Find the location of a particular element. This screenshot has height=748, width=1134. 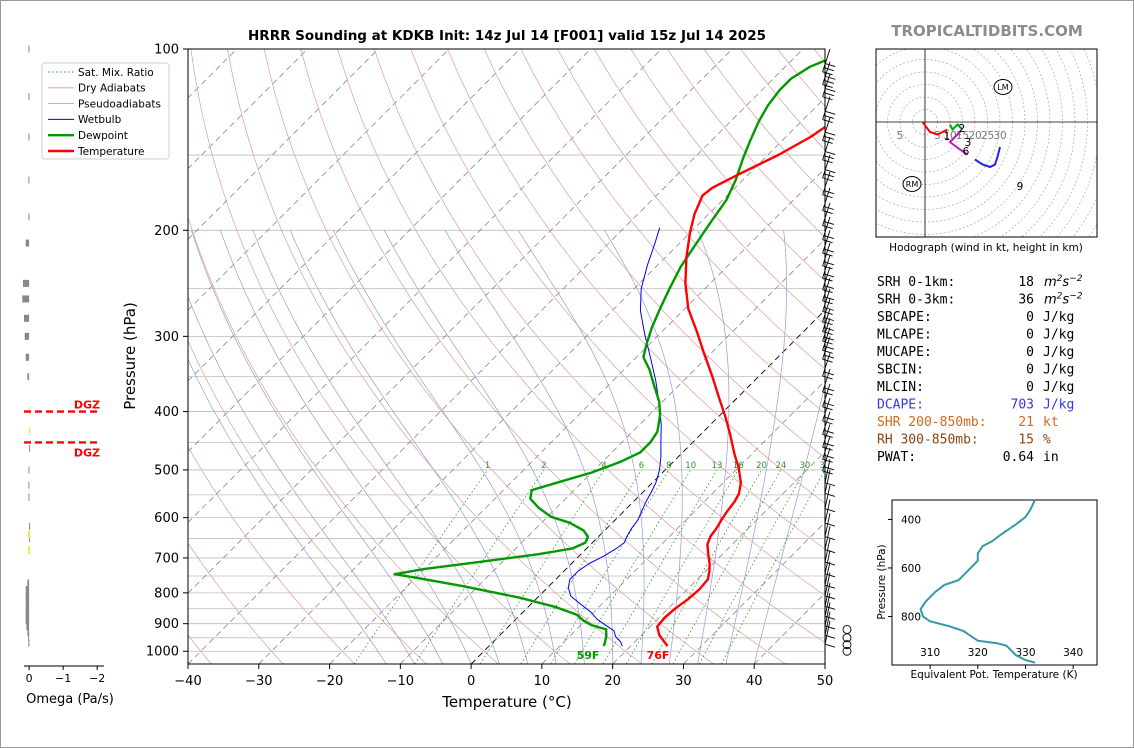

mixing-ratio-label: 36 is located at coordinates (824, 466).